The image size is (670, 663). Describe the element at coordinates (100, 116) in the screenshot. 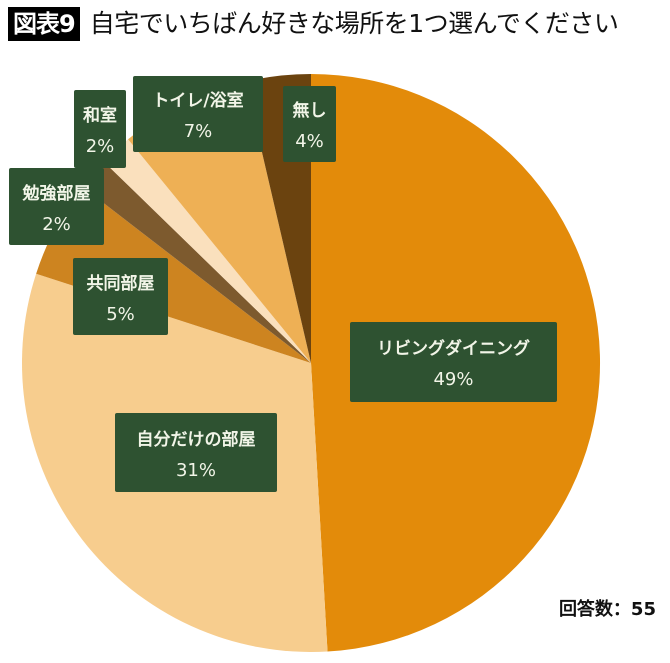

I see `label-name: 和室` at that location.